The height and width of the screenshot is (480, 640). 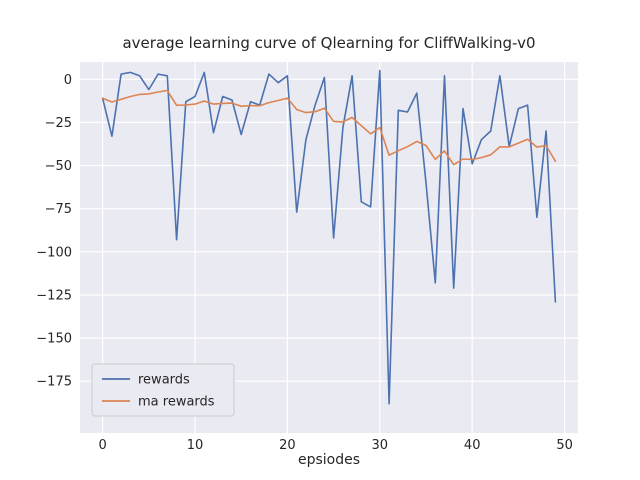 I want to click on legend-label-ma-rewards: ma rewards, so click(x=176, y=402).